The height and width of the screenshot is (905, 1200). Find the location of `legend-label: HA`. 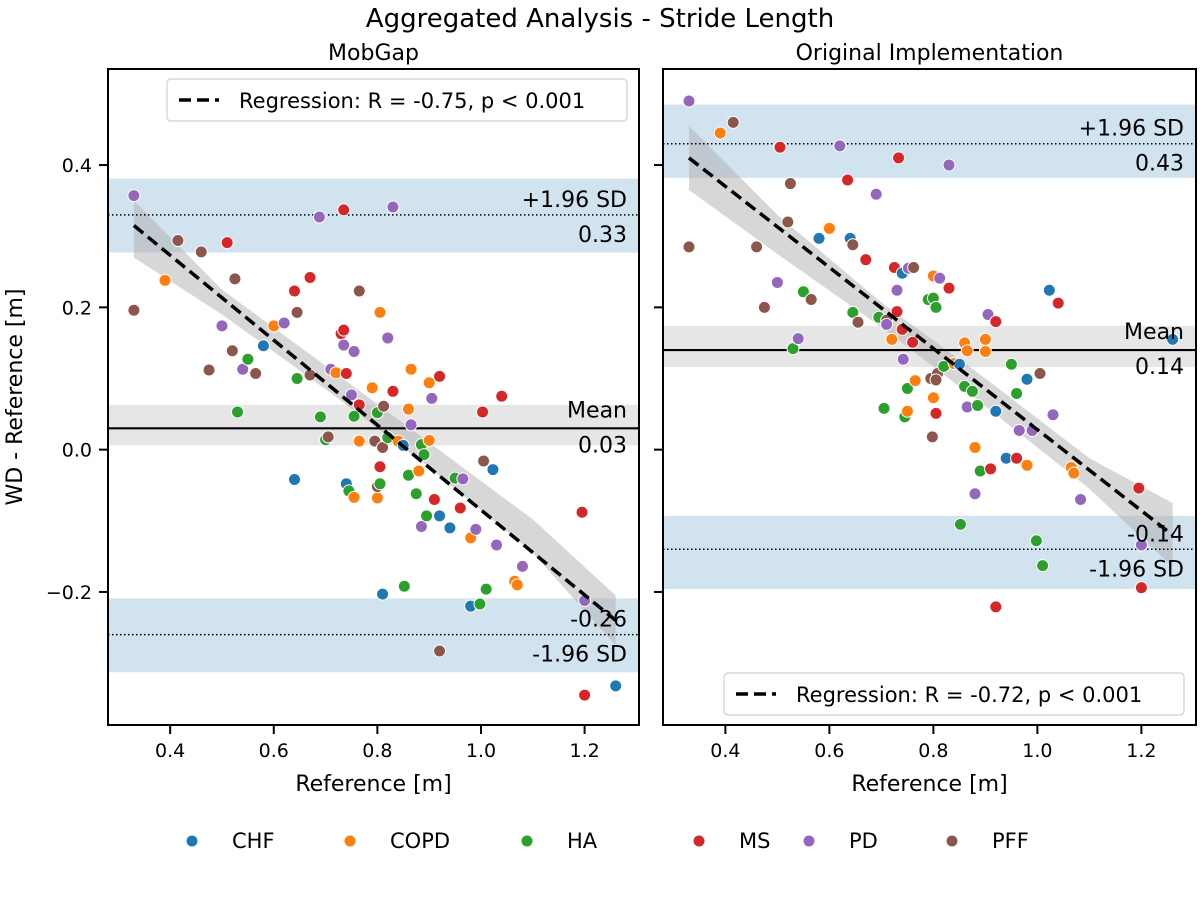

legend-label: HA is located at coordinates (582, 841).